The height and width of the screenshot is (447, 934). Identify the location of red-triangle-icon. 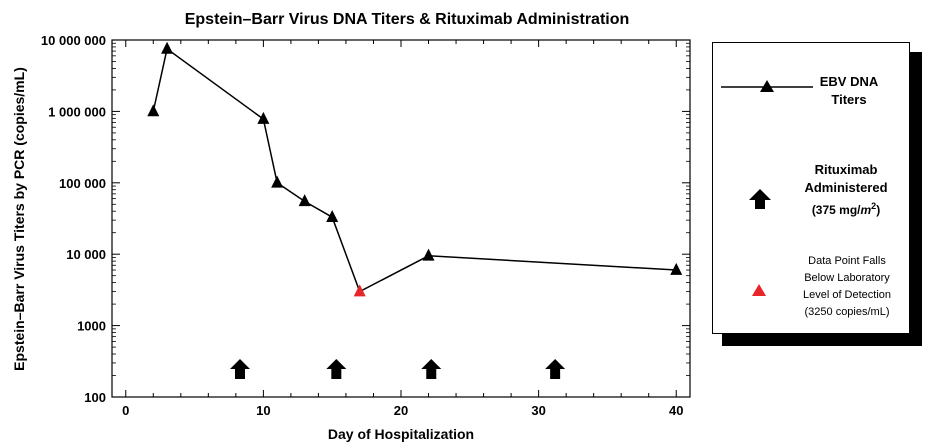
(759, 290).